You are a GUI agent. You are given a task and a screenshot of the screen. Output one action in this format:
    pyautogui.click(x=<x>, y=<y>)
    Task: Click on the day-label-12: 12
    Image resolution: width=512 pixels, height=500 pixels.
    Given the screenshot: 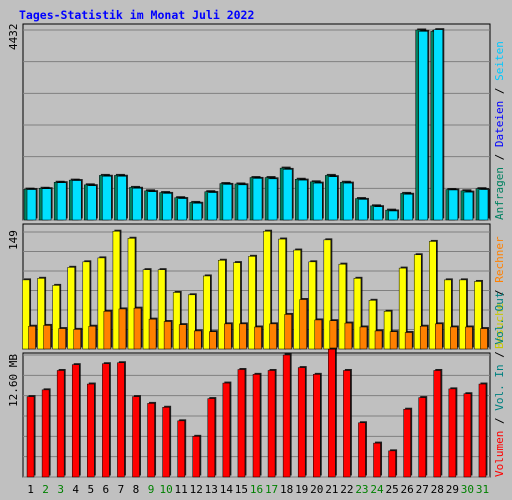 What is the action you would take?
    pyautogui.click(x=196, y=489)
    